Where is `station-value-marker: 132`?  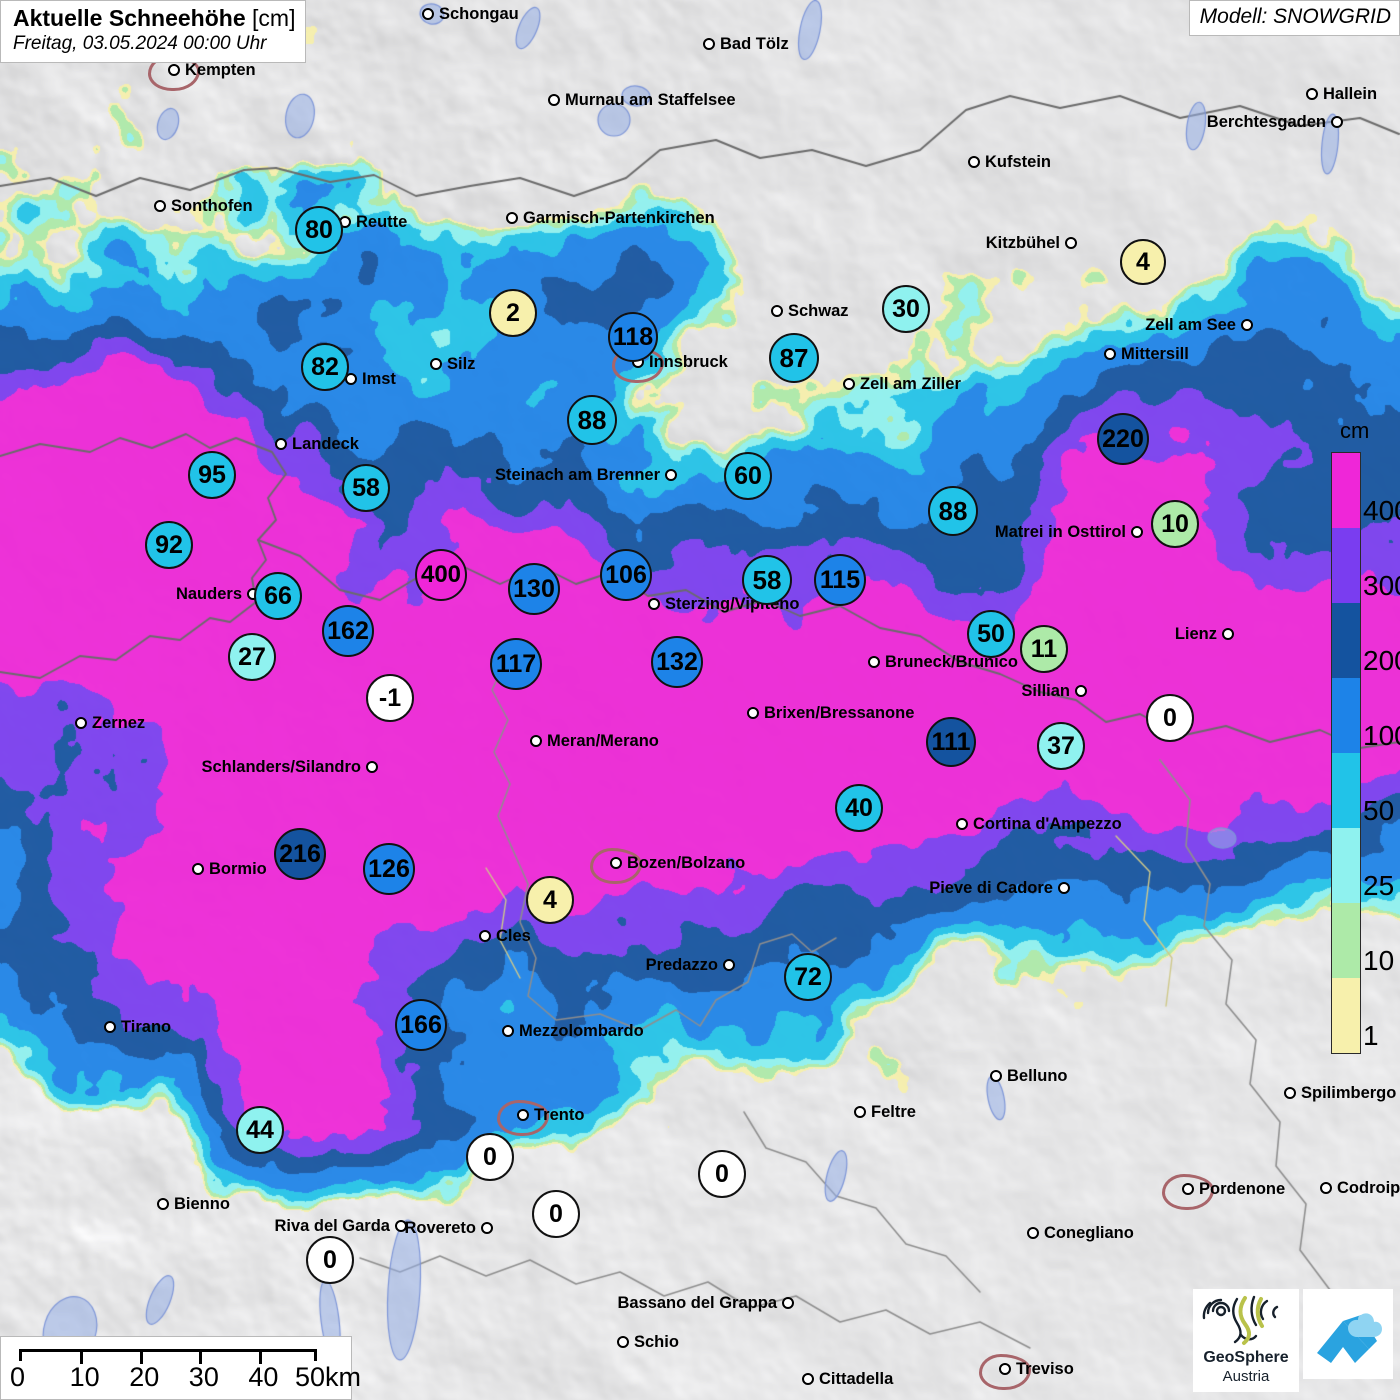
station-value-marker: 132 is located at coordinates (677, 662).